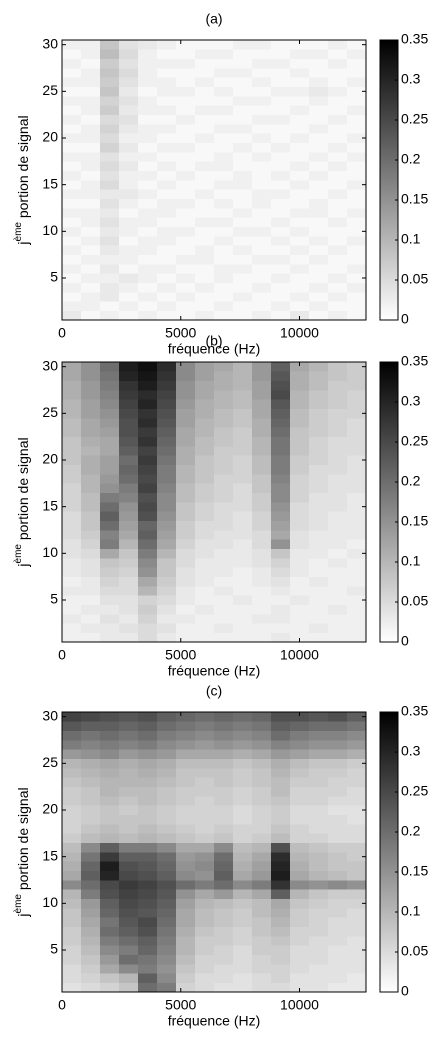 This screenshot has width=439, height=1048. Describe the element at coordinates (62, 333) in the screenshot. I see `x-tick-label: 0` at that location.